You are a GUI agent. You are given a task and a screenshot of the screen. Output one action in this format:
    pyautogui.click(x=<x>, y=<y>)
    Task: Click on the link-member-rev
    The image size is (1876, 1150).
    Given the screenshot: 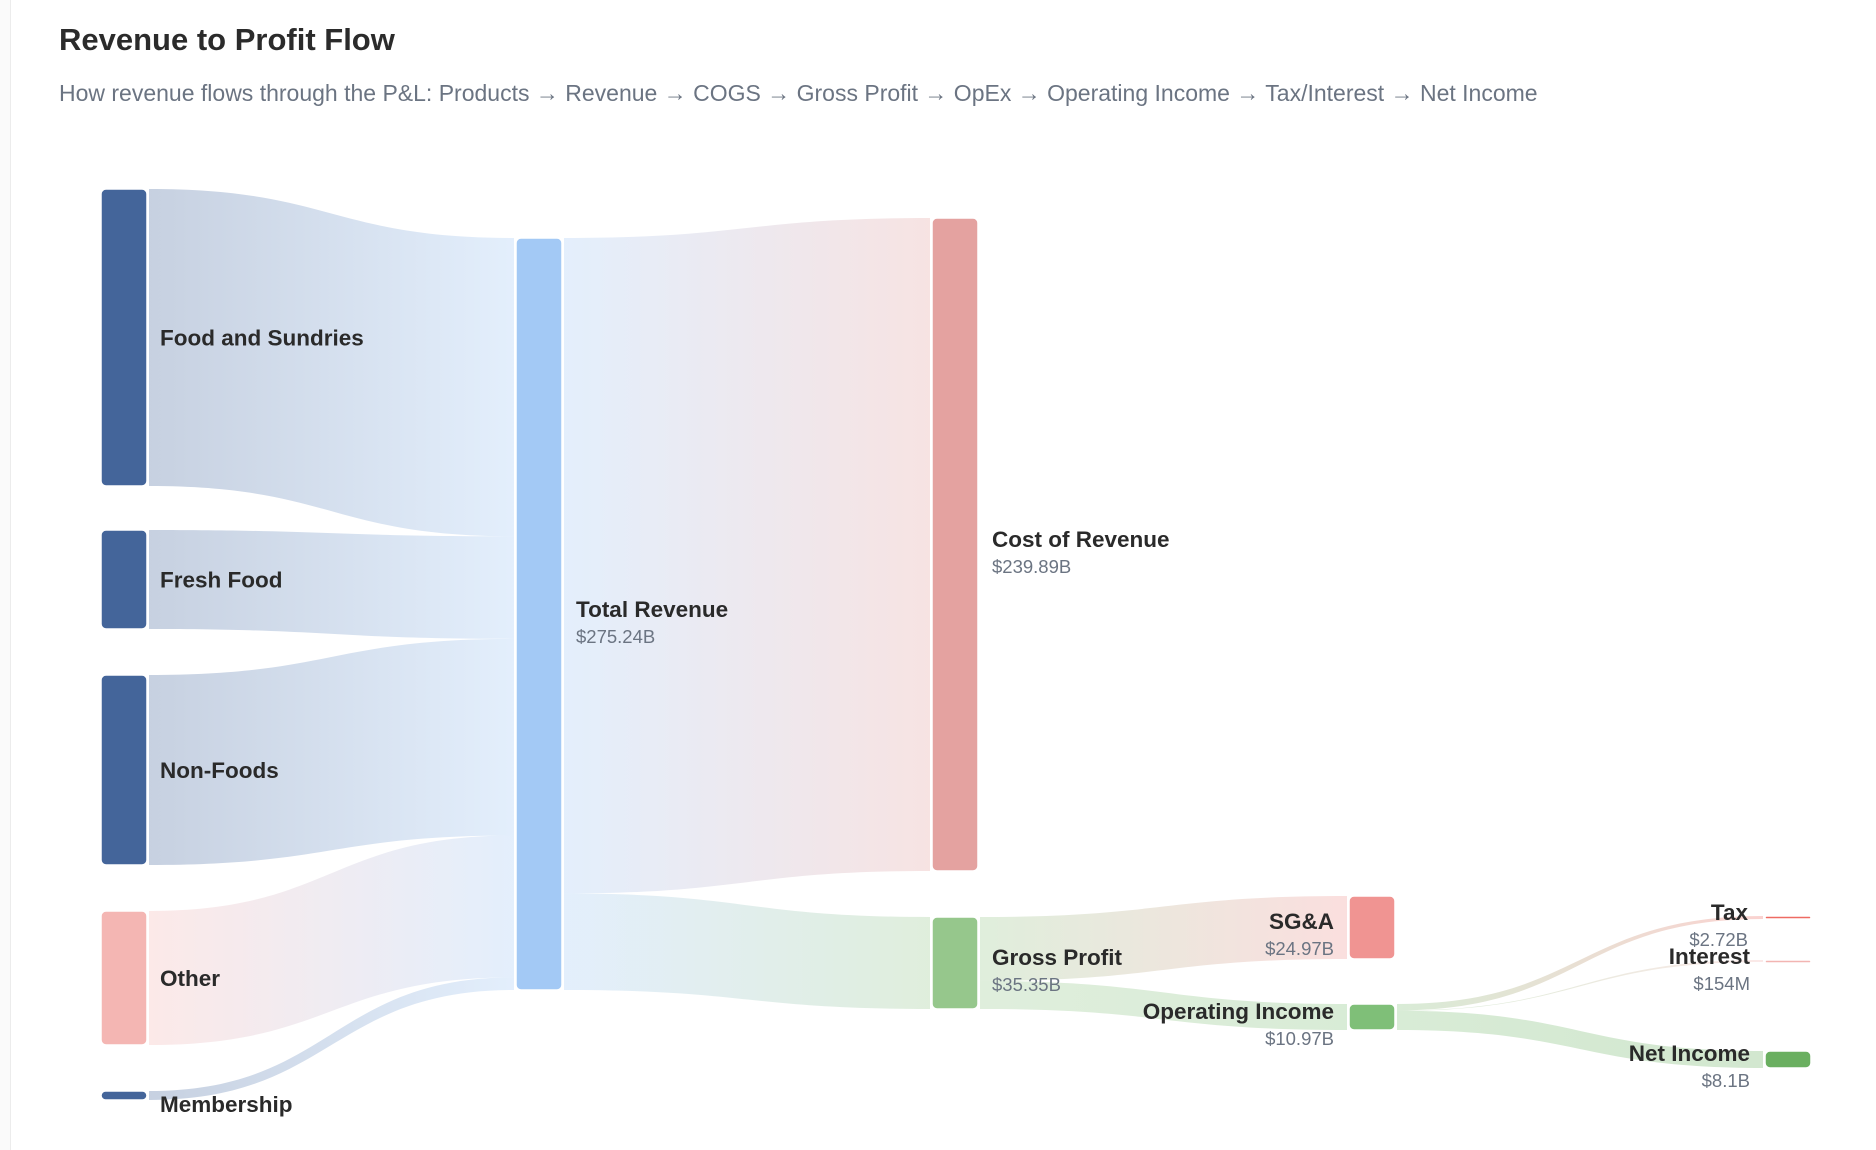 What is the action you would take?
    pyautogui.click(x=331, y=1038)
    